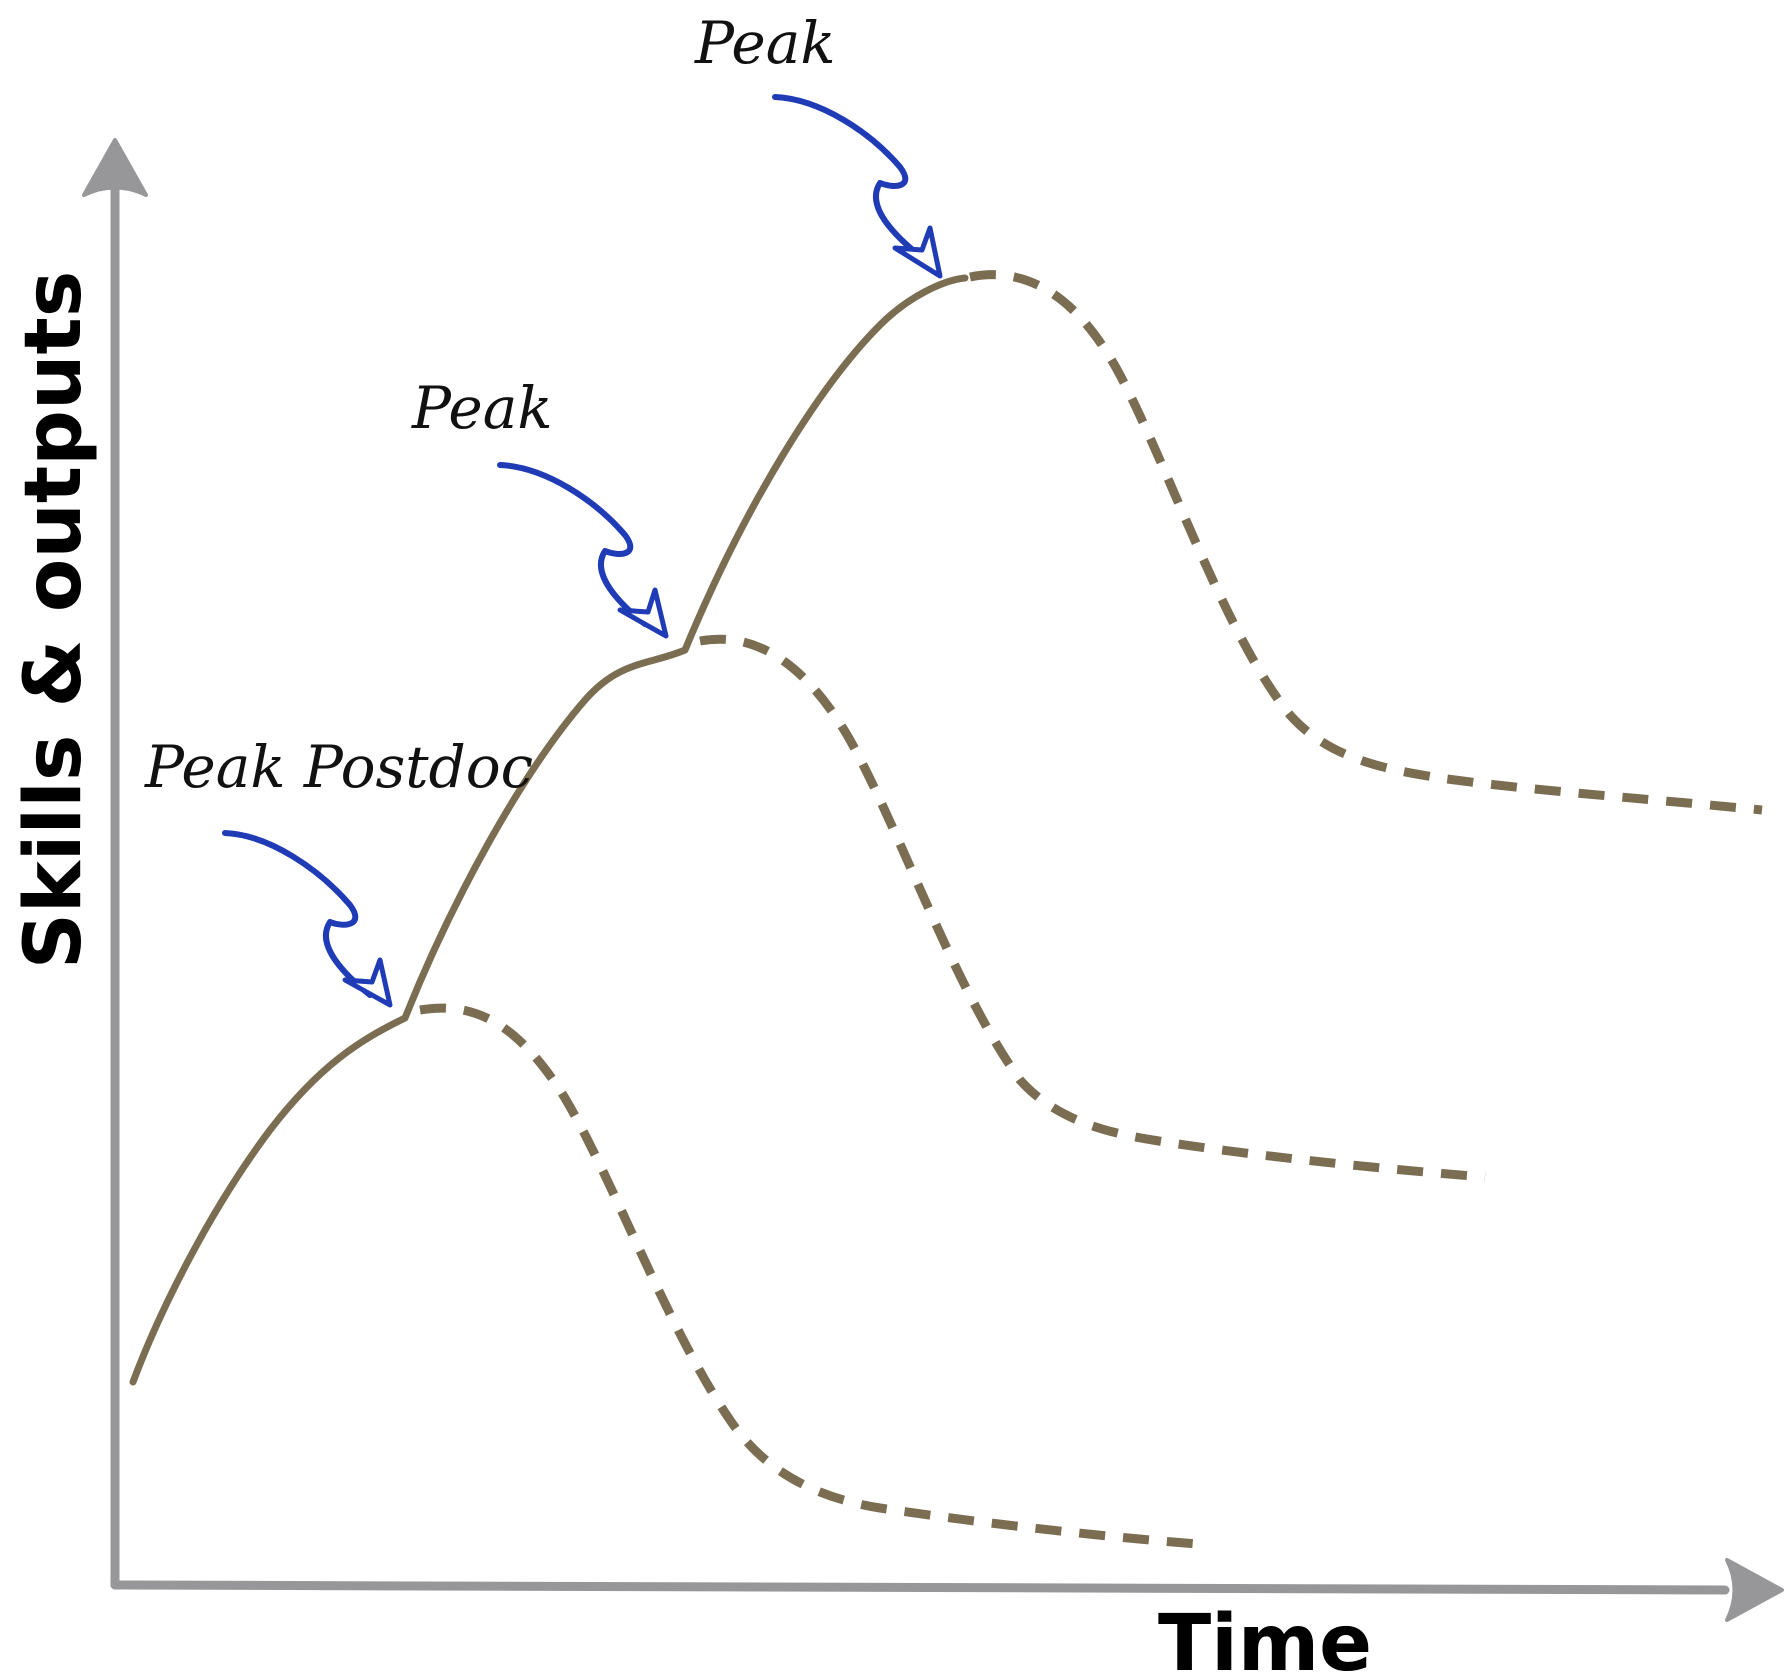 The image size is (1790, 1678). Describe the element at coordinates (764, 43) in the screenshot. I see `peak-third-label: Peak` at that location.